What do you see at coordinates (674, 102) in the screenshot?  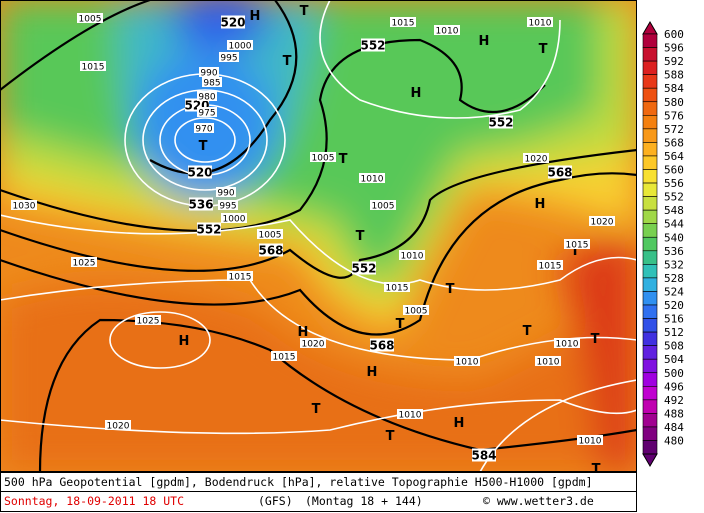 I see `colorbar-label: 580` at bounding box center [674, 102].